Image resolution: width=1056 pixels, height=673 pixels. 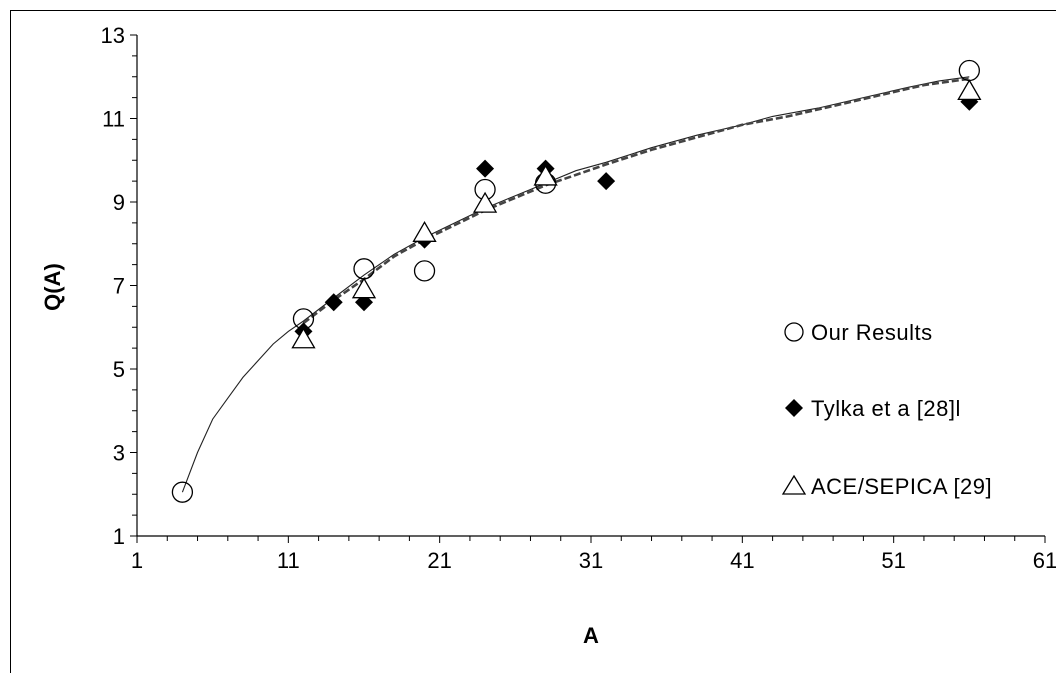 I want to click on y-axis-ticks, so click(x=133, y=285).